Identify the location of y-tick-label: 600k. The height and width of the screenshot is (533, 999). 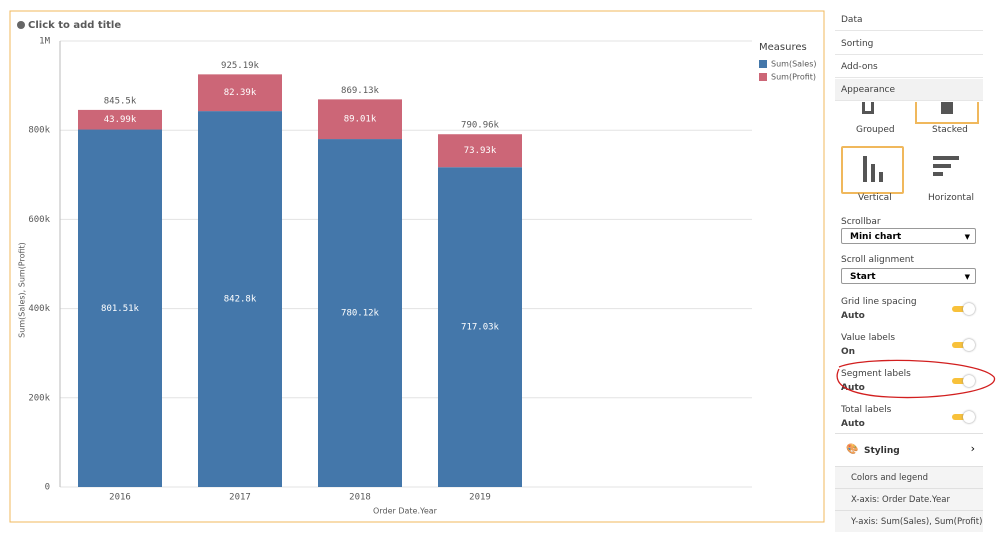
(39, 220).